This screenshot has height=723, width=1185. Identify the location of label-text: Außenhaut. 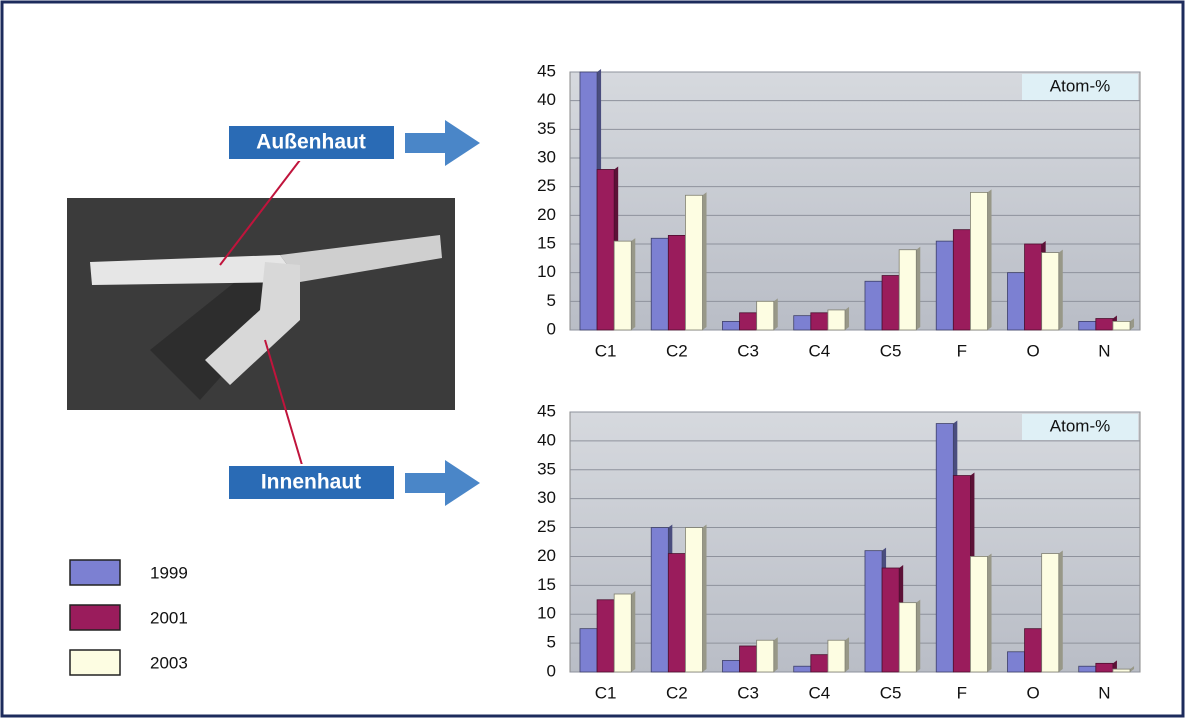
(311, 142).